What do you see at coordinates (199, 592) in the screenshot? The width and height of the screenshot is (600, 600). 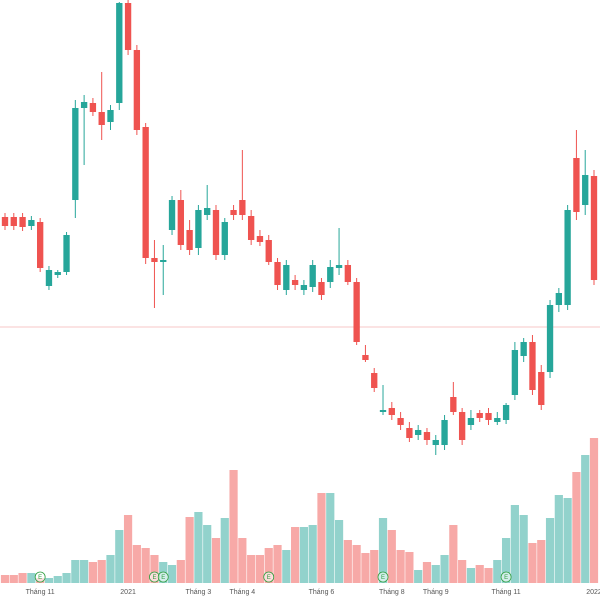 I see `x-tick-label: Tháng 3` at bounding box center [199, 592].